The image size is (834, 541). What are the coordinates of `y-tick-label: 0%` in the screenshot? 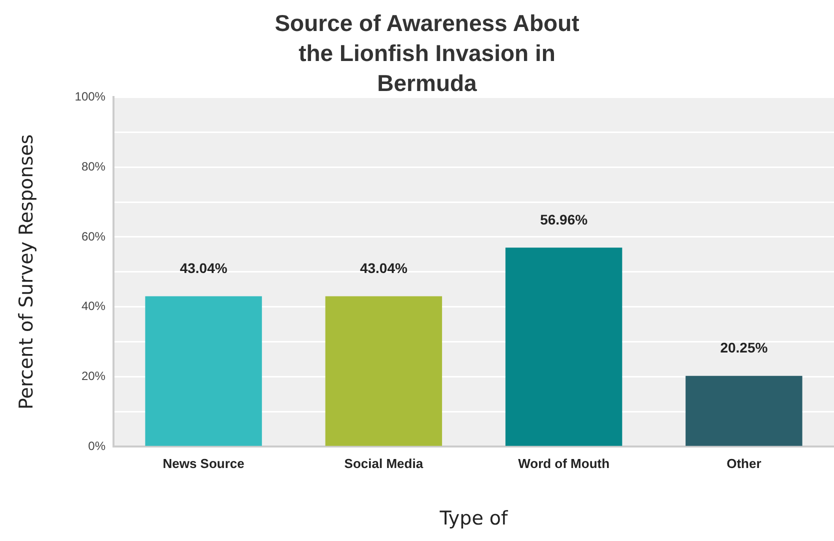 It's located at (97, 445).